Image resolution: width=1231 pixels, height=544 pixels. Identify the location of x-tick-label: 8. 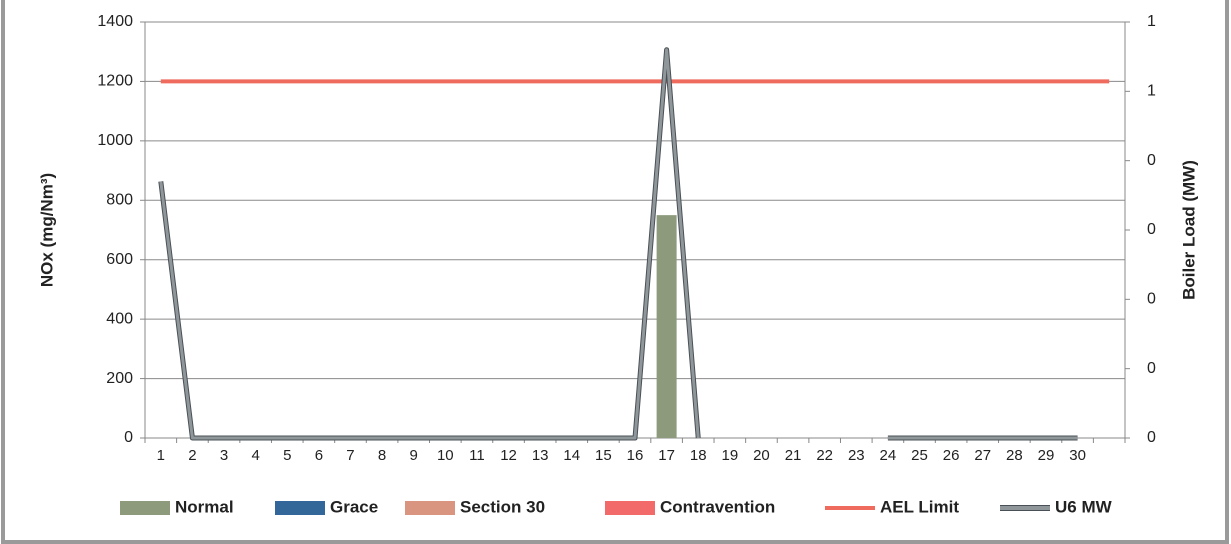
(382, 455).